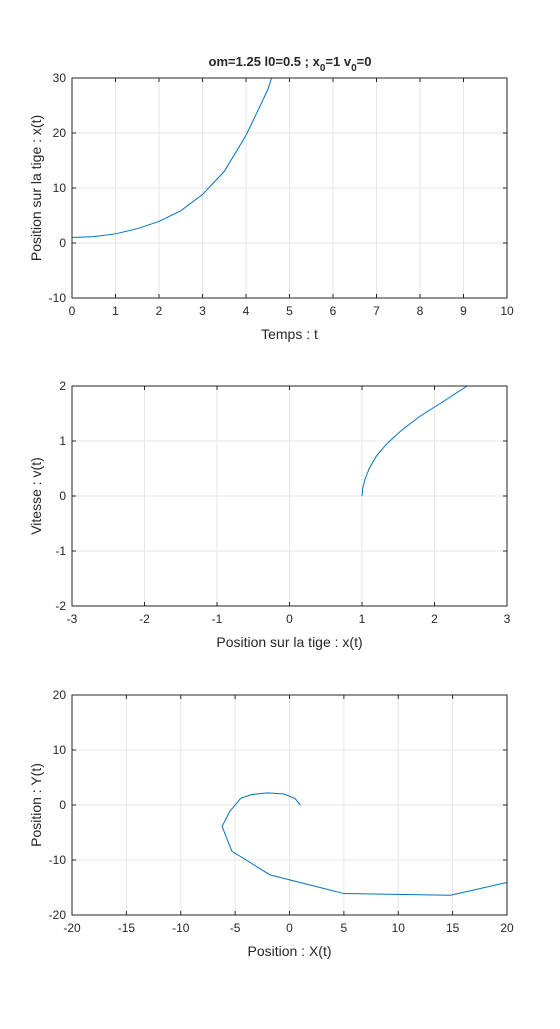 Image resolution: width=560 pixels, height=1029 pixels. Describe the element at coordinates (181, 928) in the screenshot. I see `x-tick-label: -10` at that location.